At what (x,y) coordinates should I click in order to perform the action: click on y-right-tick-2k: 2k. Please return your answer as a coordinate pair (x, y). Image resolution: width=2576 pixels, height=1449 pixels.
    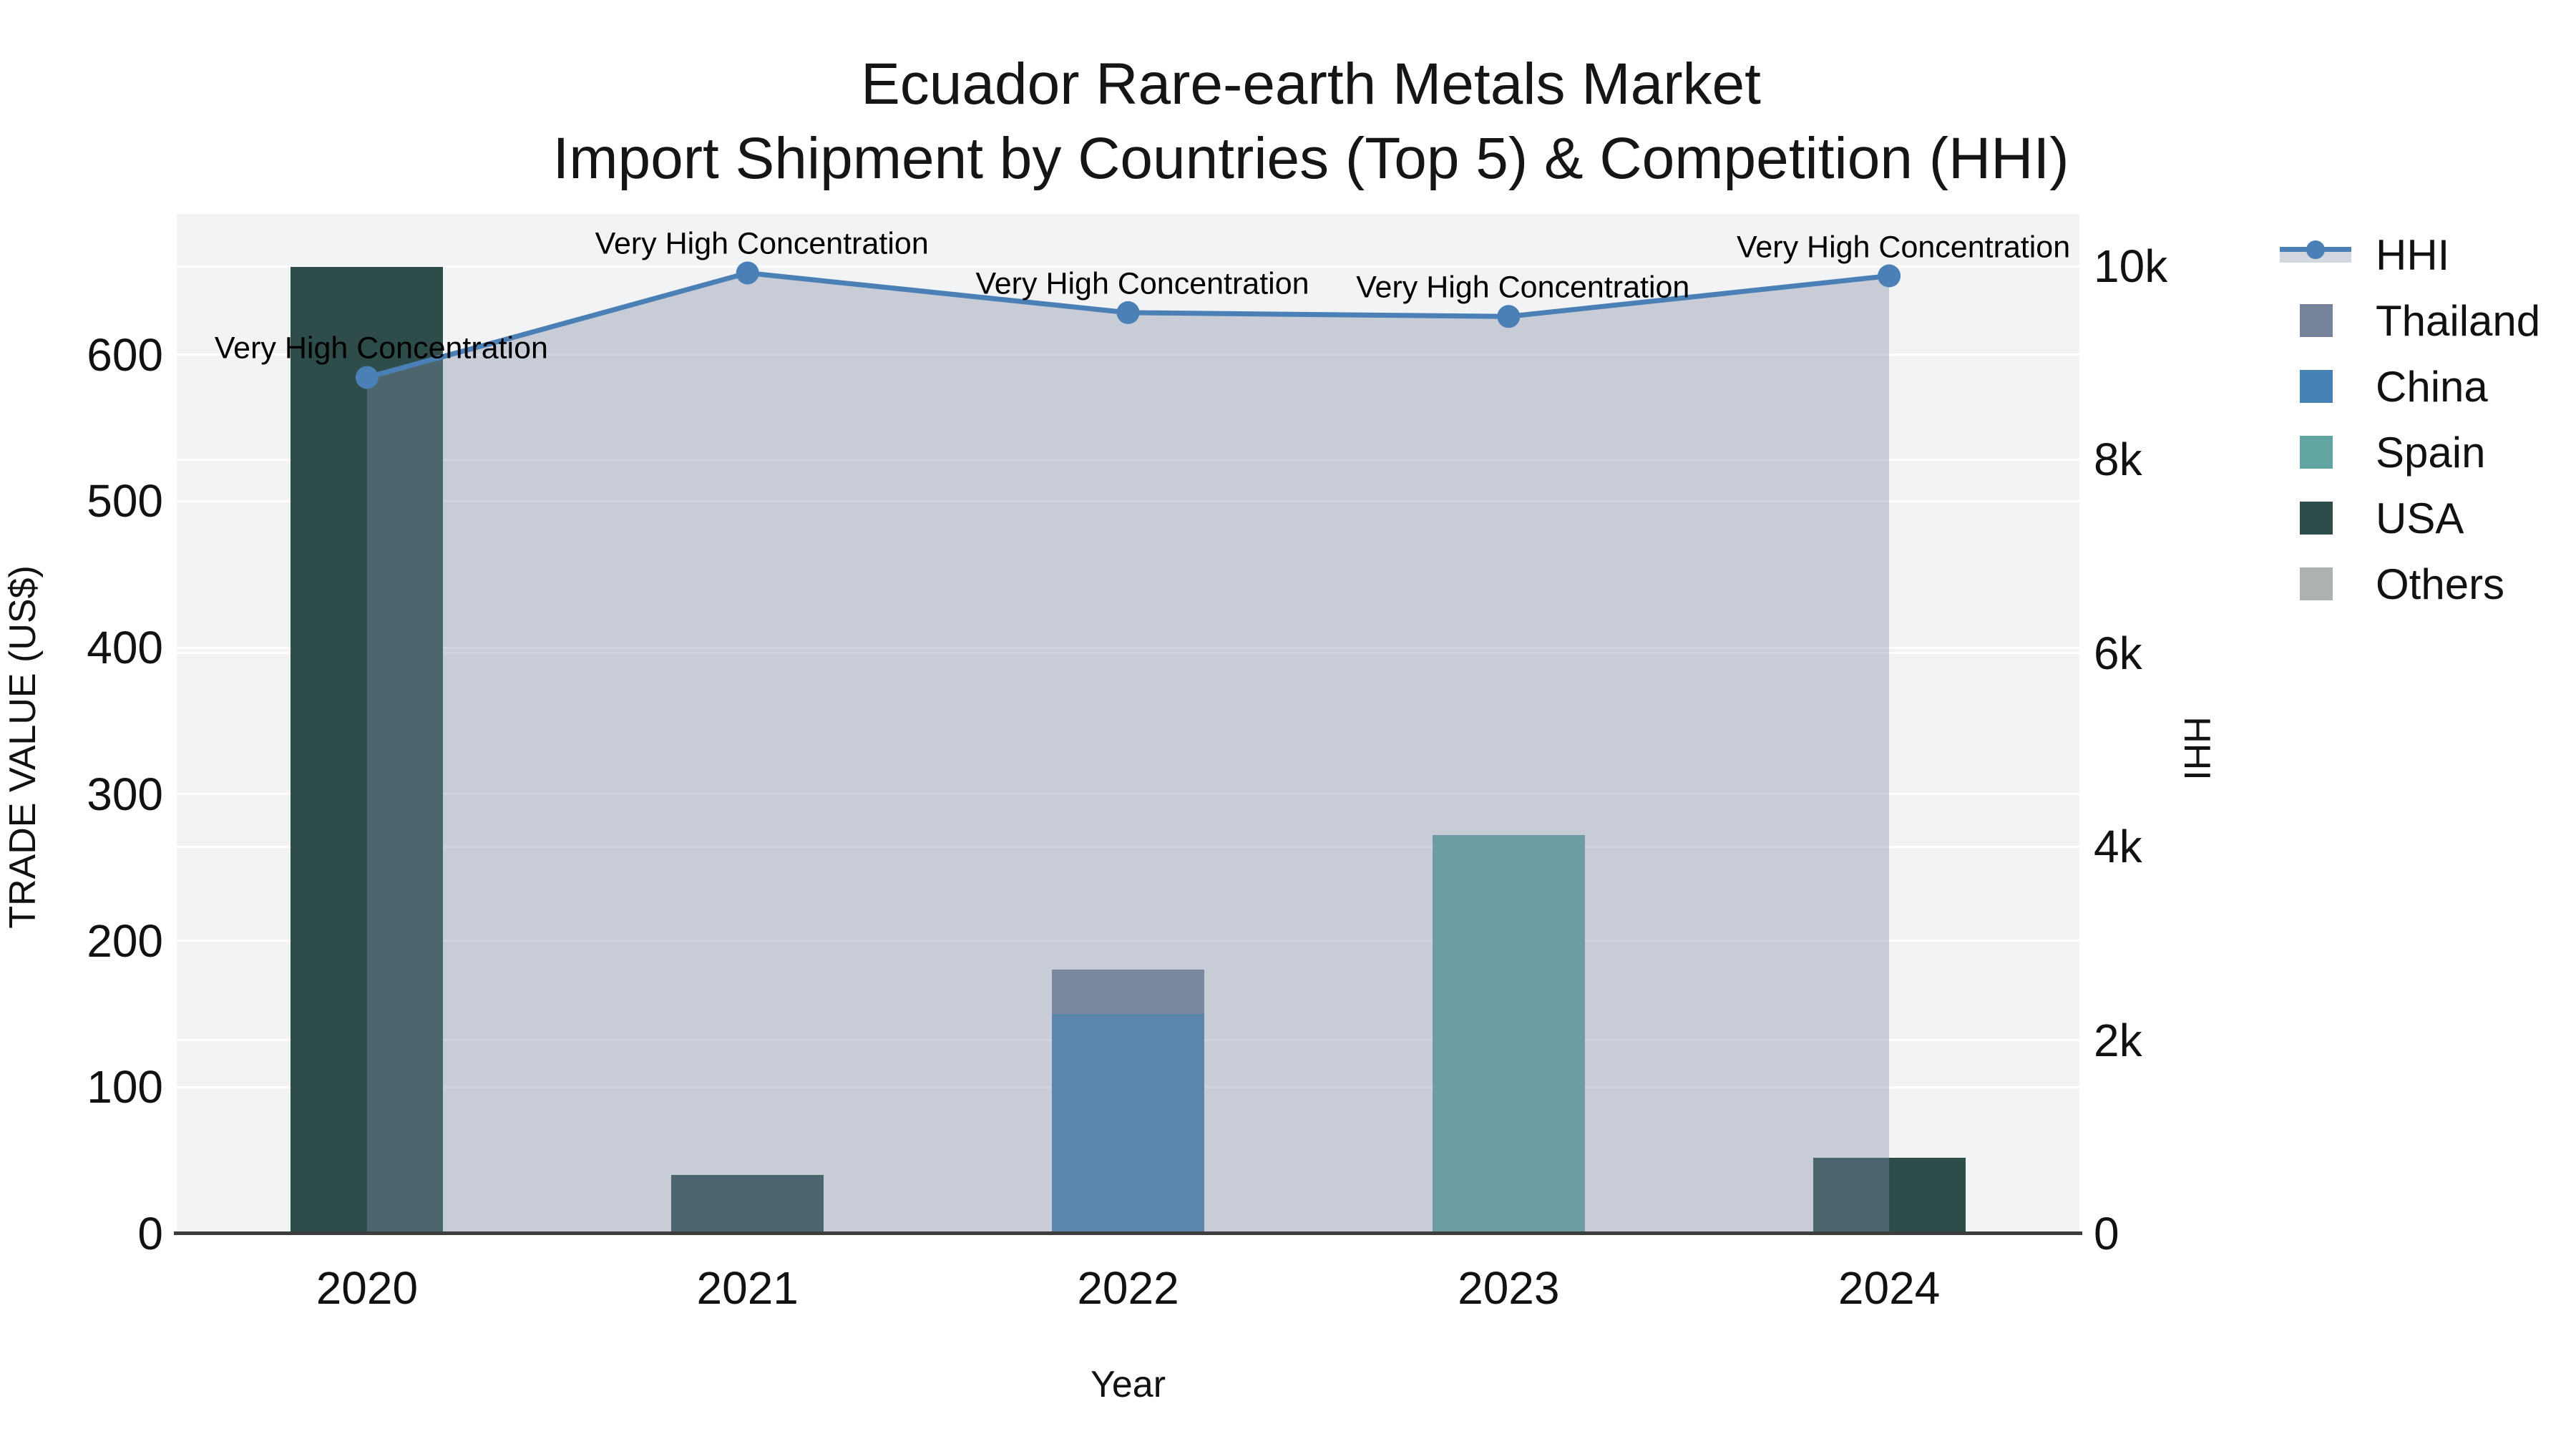
    Looking at the image, I should click on (2118, 1040).